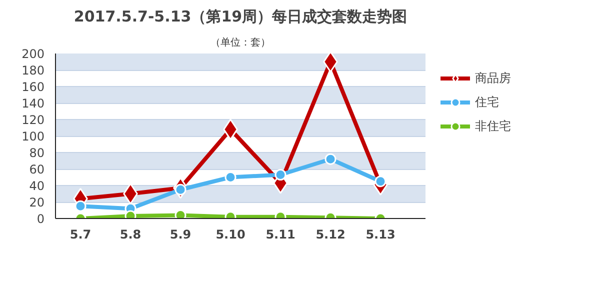 Image resolution: width=600 pixels, height=301 pixels. I want to click on y-tick-label: 0, so click(40, 219).